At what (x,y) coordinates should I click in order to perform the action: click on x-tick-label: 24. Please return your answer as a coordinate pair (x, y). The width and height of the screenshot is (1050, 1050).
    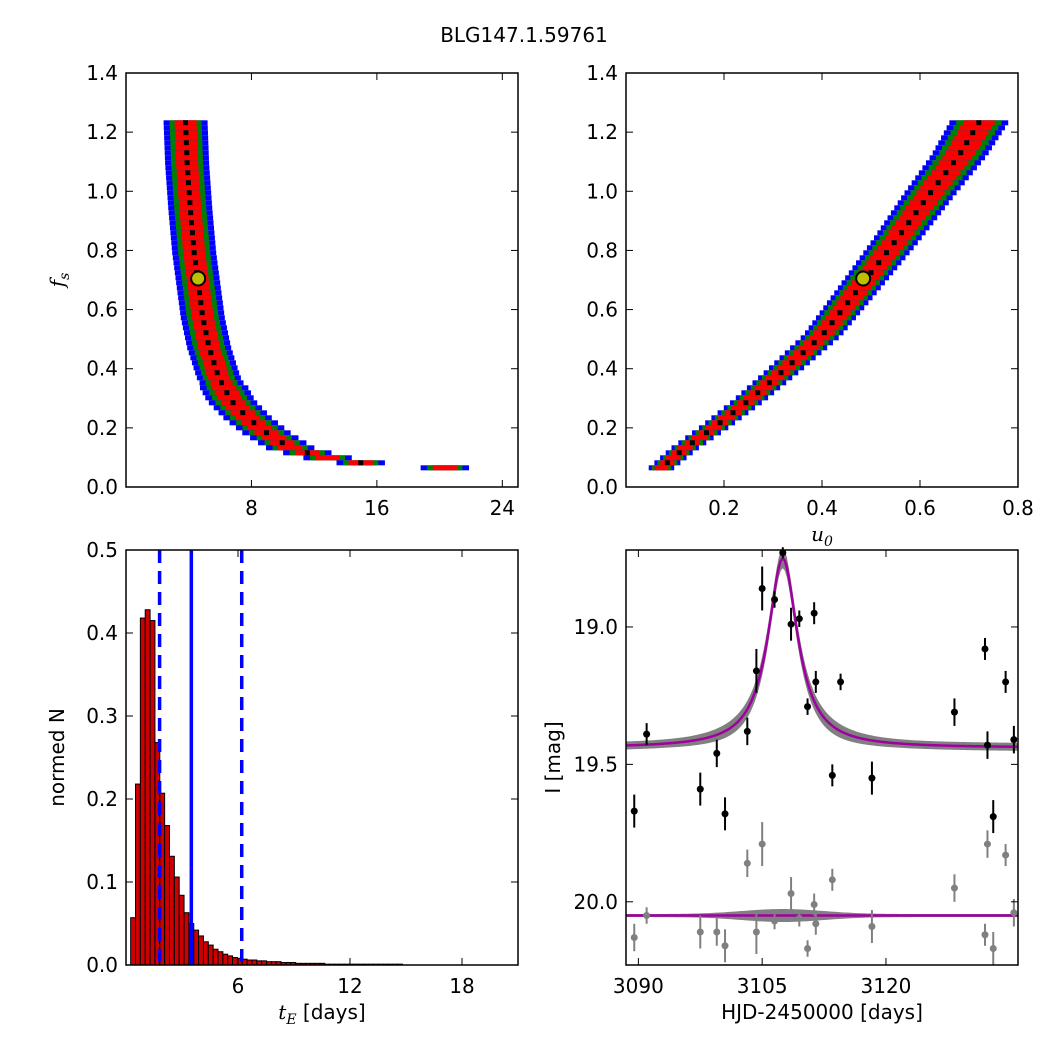
    Looking at the image, I should click on (502, 508).